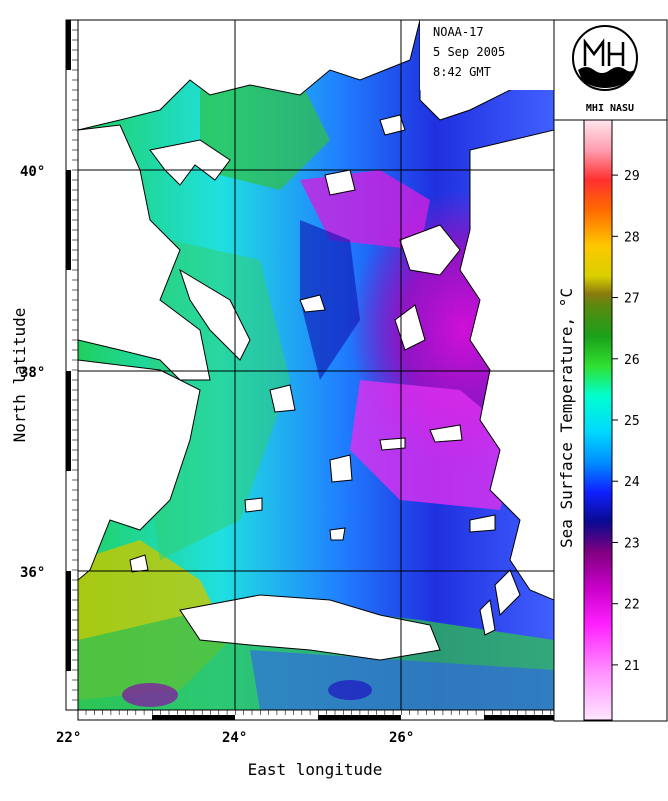 The width and height of the screenshot is (668, 801). What do you see at coordinates (410, 327) in the screenshot?
I see `land-chios` at bounding box center [410, 327].